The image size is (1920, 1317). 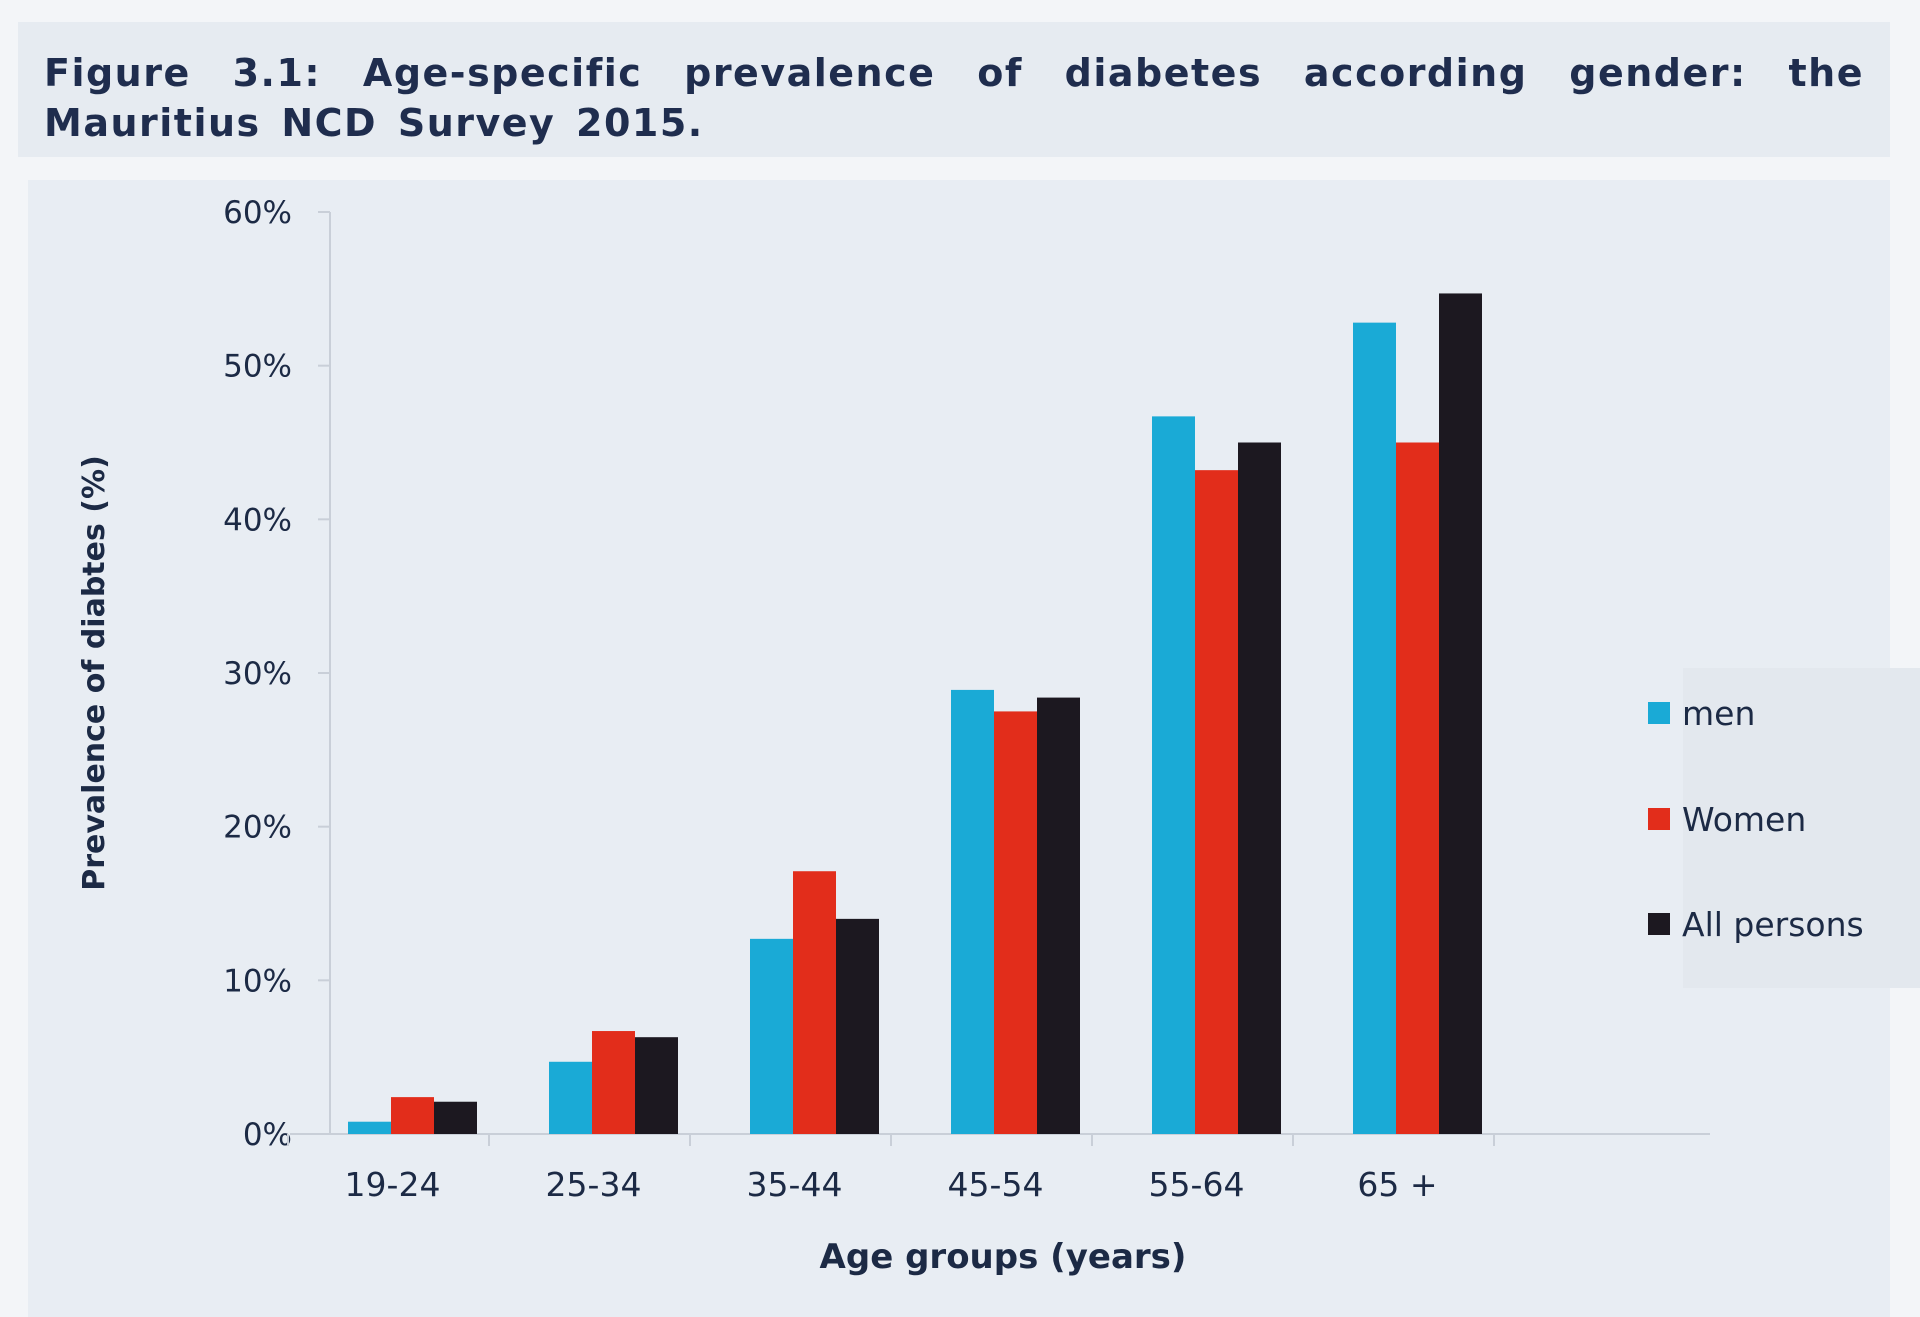 What do you see at coordinates (257, 828) in the screenshot?
I see `y-tick-label: 20%` at bounding box center [257, 828].